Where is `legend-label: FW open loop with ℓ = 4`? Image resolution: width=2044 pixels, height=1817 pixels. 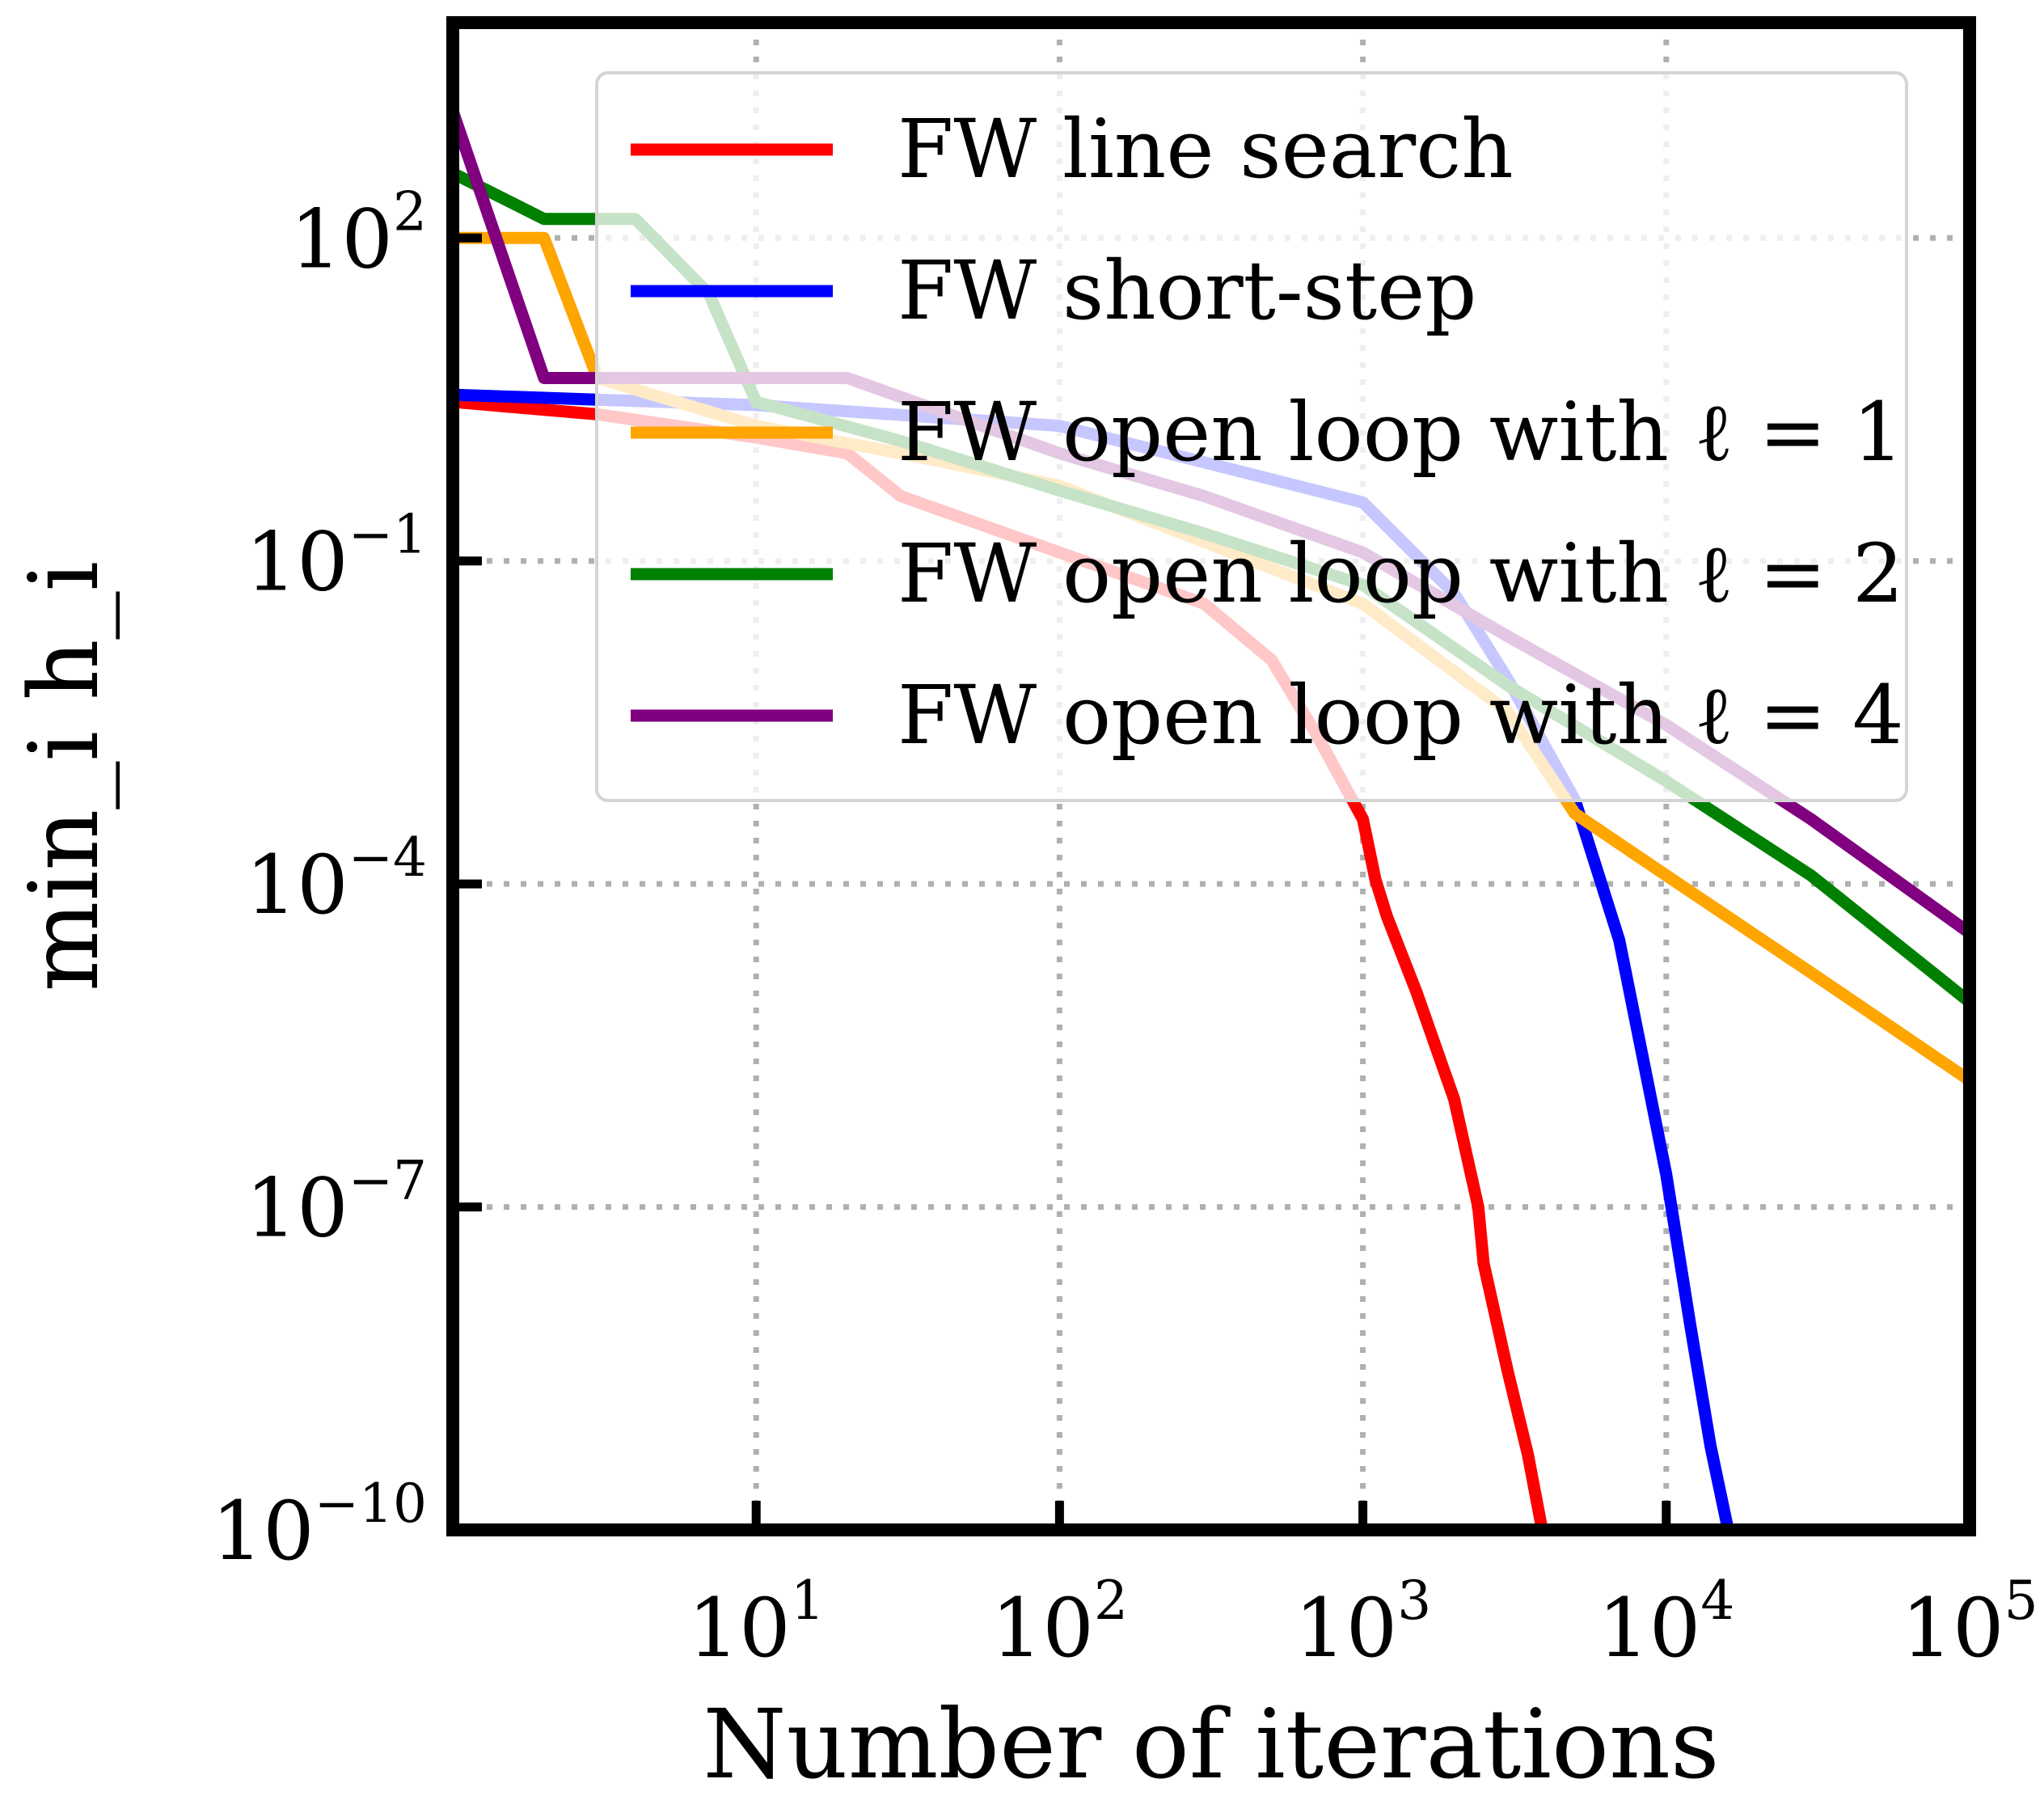
legend-label: FW open loop with ℓ = 4 is located at coordinates (1400, 715).